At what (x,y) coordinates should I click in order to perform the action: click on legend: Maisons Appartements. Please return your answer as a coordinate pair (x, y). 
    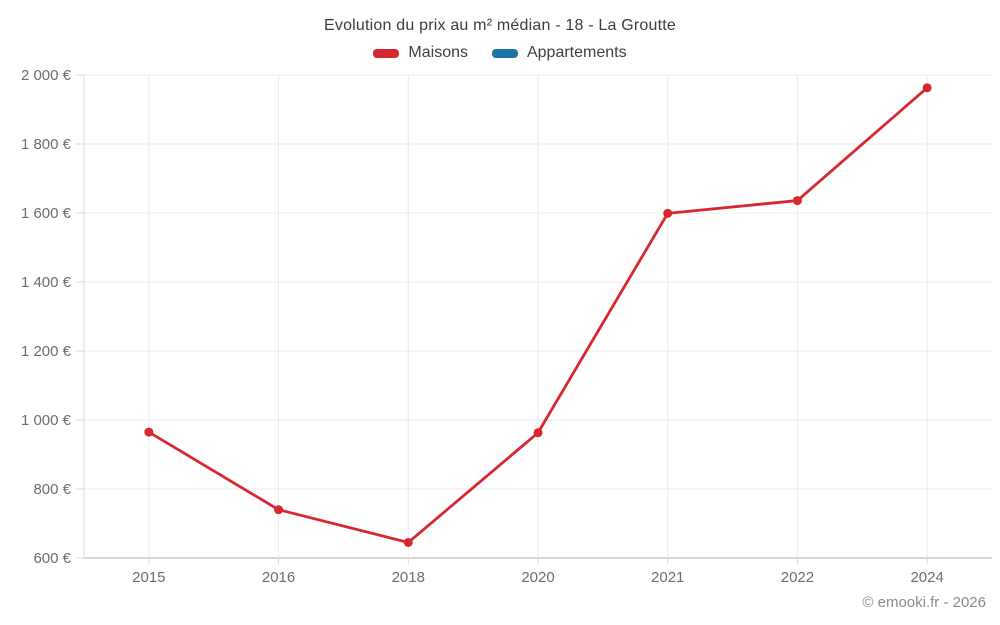
    Looking at the image, I should click on (500, 53).